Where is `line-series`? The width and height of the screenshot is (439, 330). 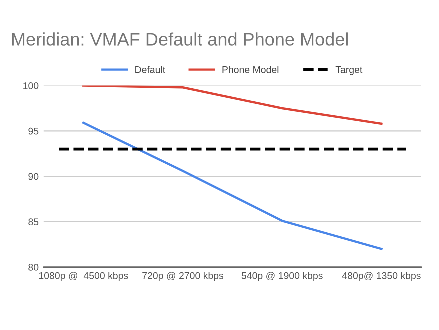
line-series is located at coordinates (232, 106).